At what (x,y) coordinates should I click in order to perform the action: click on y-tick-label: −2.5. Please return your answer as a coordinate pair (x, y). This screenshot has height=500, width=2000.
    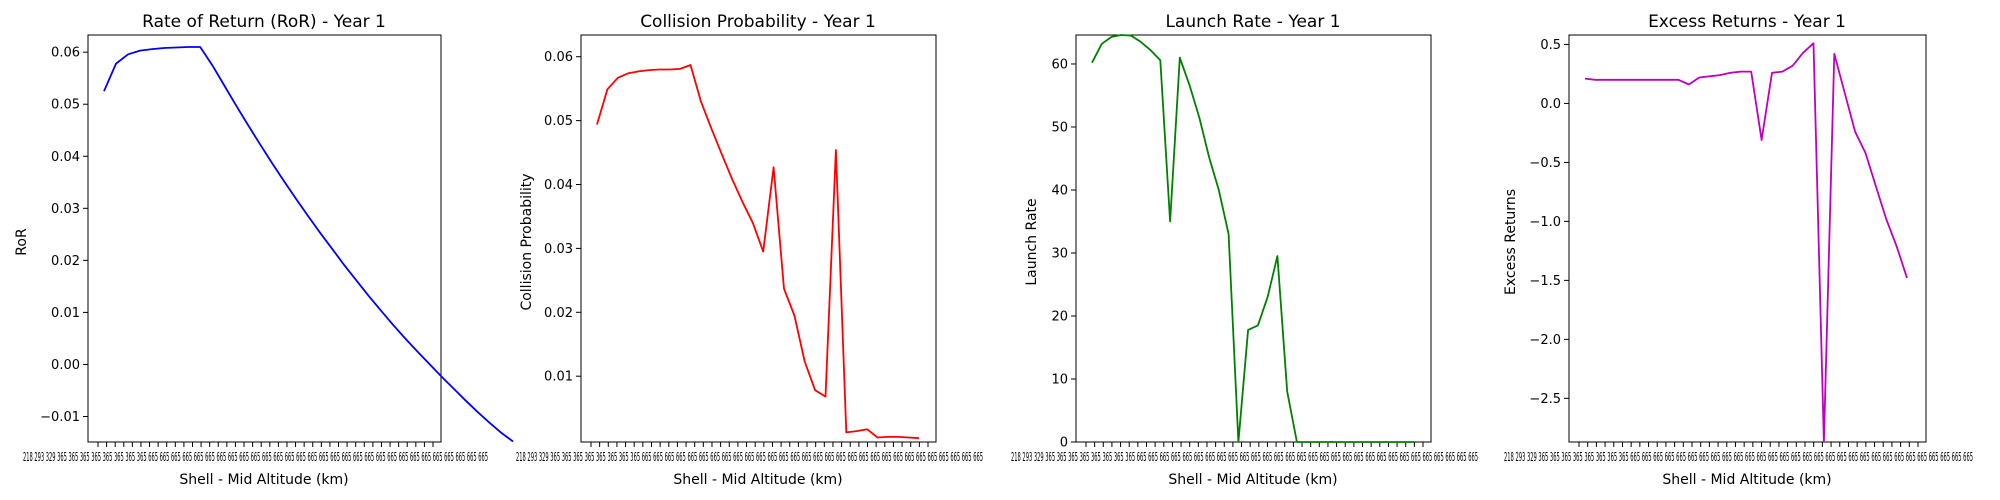
    Looking at the image, I should click on (1545, 399).